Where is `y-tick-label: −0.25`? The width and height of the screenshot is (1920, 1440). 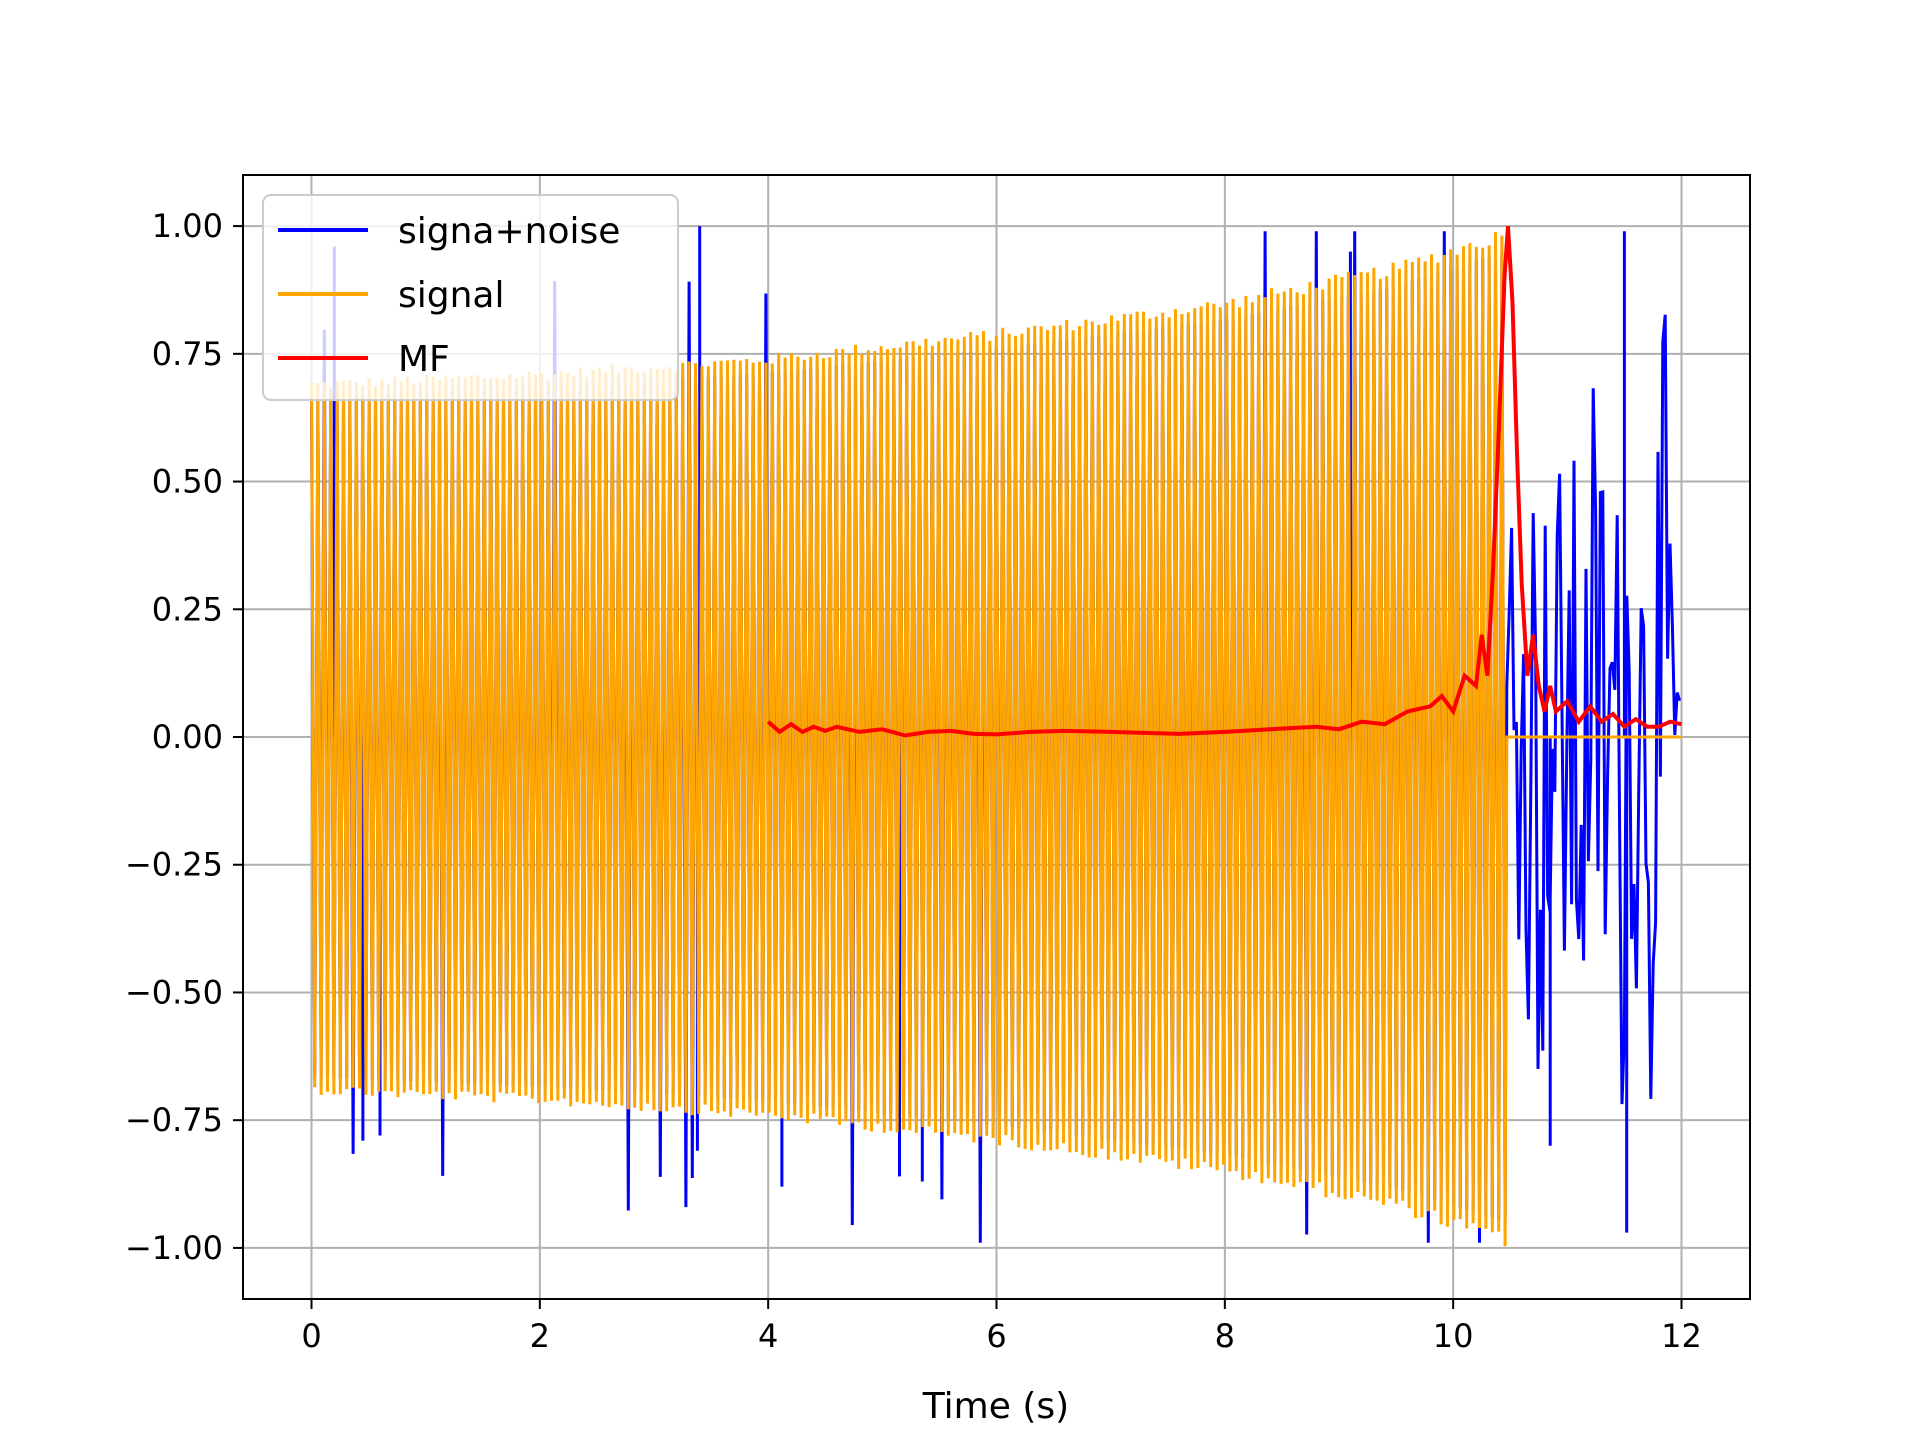 y-tick-label: −0.25 is located at coordinates (174, 865).